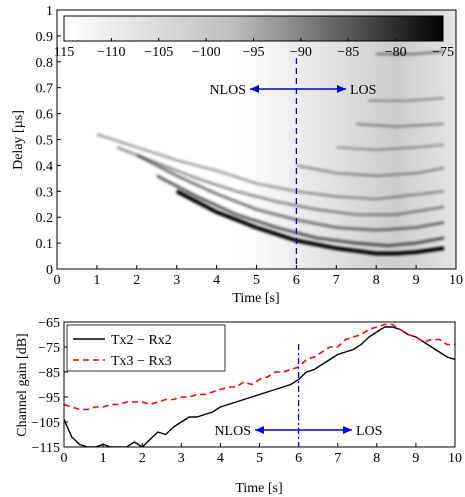 This screenshot has width=465, height=497. Describe the element at coordinates (141, 361) in the screenshot. I see `legend-label-tx3-rx3: Tx3 − Rx3` at that location.